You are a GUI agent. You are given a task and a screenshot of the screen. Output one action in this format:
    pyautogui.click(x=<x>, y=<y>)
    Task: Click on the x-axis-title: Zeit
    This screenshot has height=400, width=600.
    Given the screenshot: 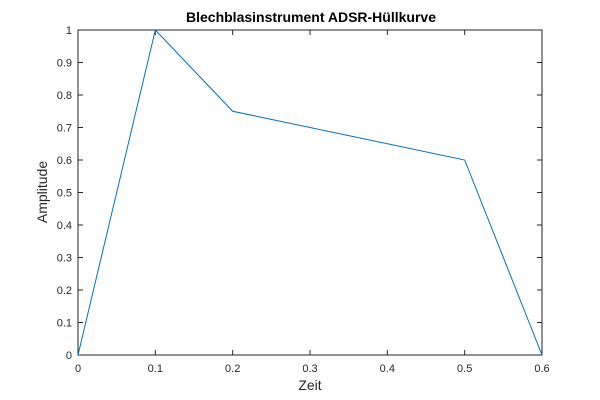 What is the action you would take?
    pyautogui.click(x=309, y=385)
    